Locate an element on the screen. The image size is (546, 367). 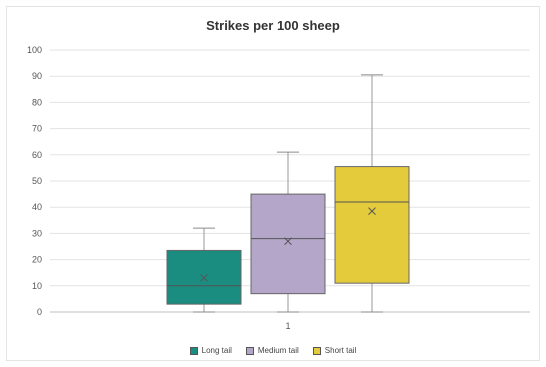
y-tick-label: 20 is located at coordinates (37, 260).